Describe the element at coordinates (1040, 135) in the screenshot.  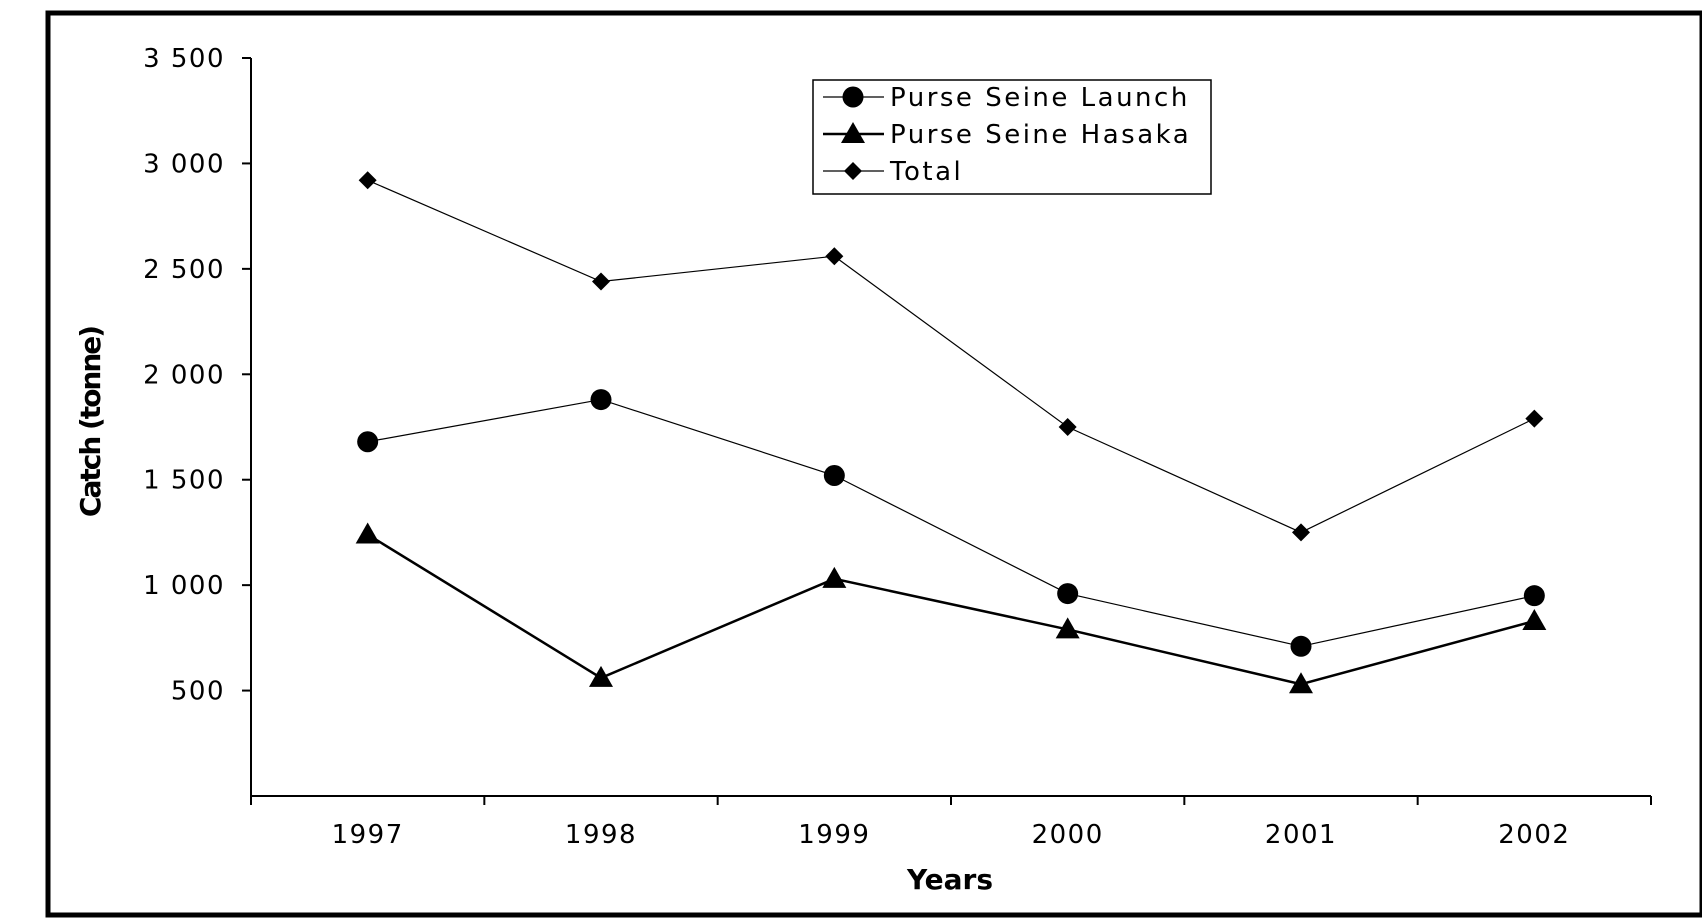
I see `legend-label-purse-seine-hasaka: Purse Seine Hasaka` at that location.